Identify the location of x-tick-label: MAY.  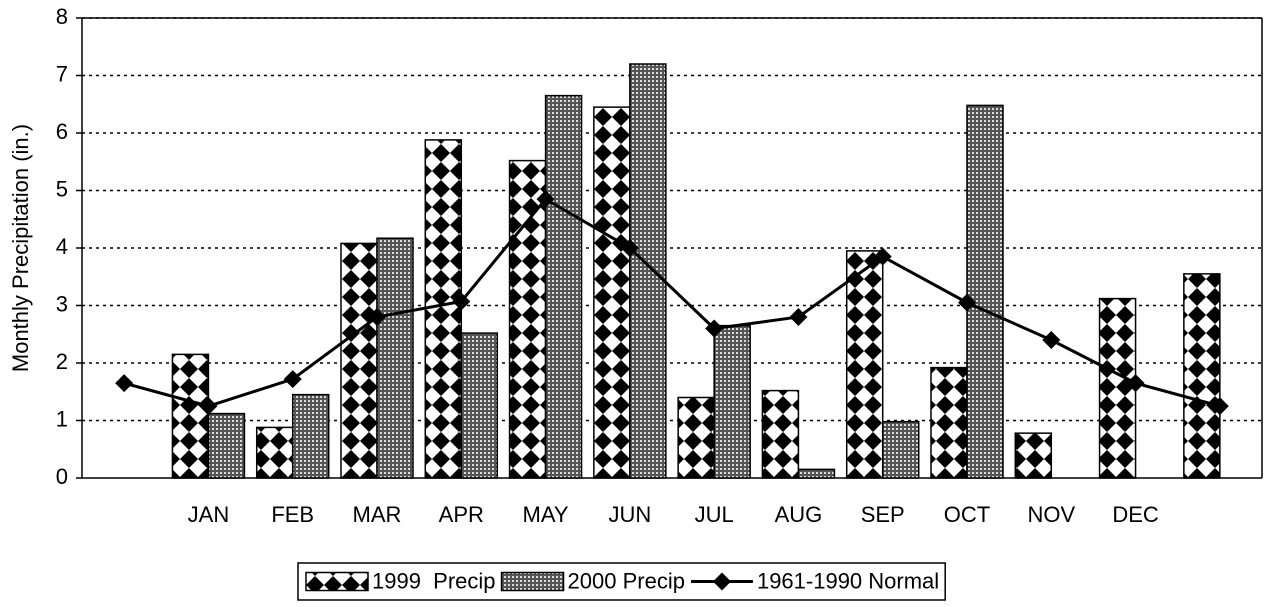
(546, 514).